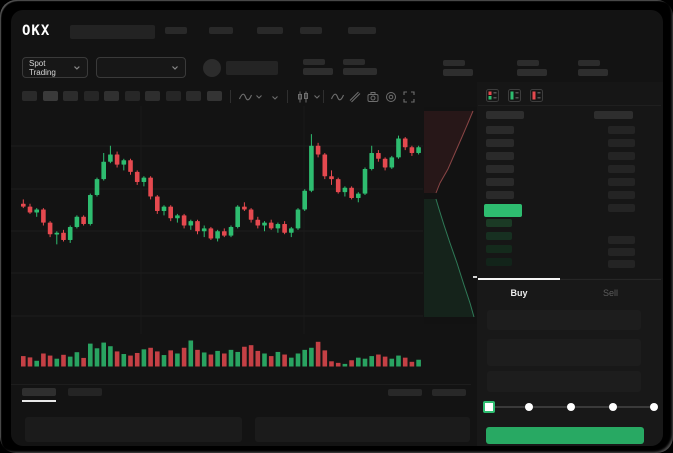 The image size is (673, 453). Describe the element at coordinates (564, 352) in the screenshot. I see `amount-input-placeholder` at that location.